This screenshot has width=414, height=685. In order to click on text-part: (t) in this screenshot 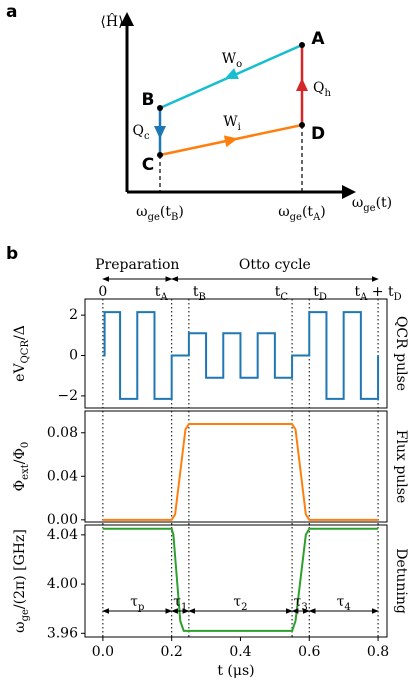, I will do `click(384, 203)`.